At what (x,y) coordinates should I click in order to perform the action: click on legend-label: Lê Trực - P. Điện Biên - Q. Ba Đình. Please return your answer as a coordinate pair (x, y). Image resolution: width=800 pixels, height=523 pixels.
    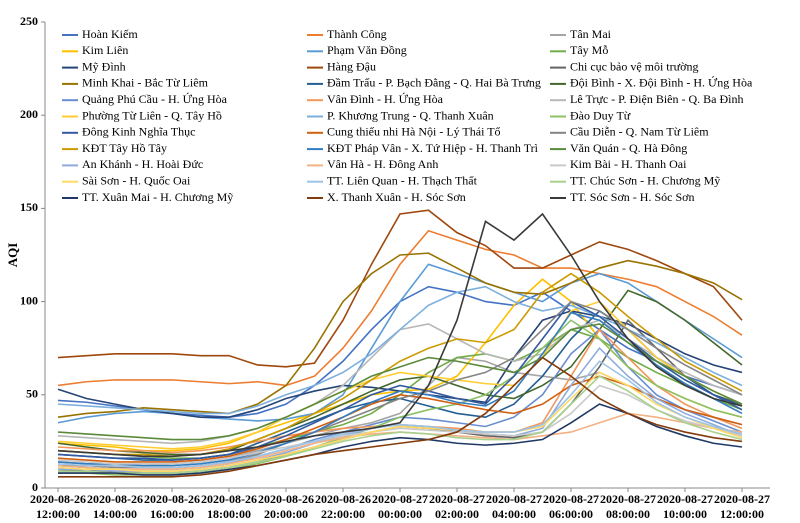
    Looking at the image, I should click on (657, 99).